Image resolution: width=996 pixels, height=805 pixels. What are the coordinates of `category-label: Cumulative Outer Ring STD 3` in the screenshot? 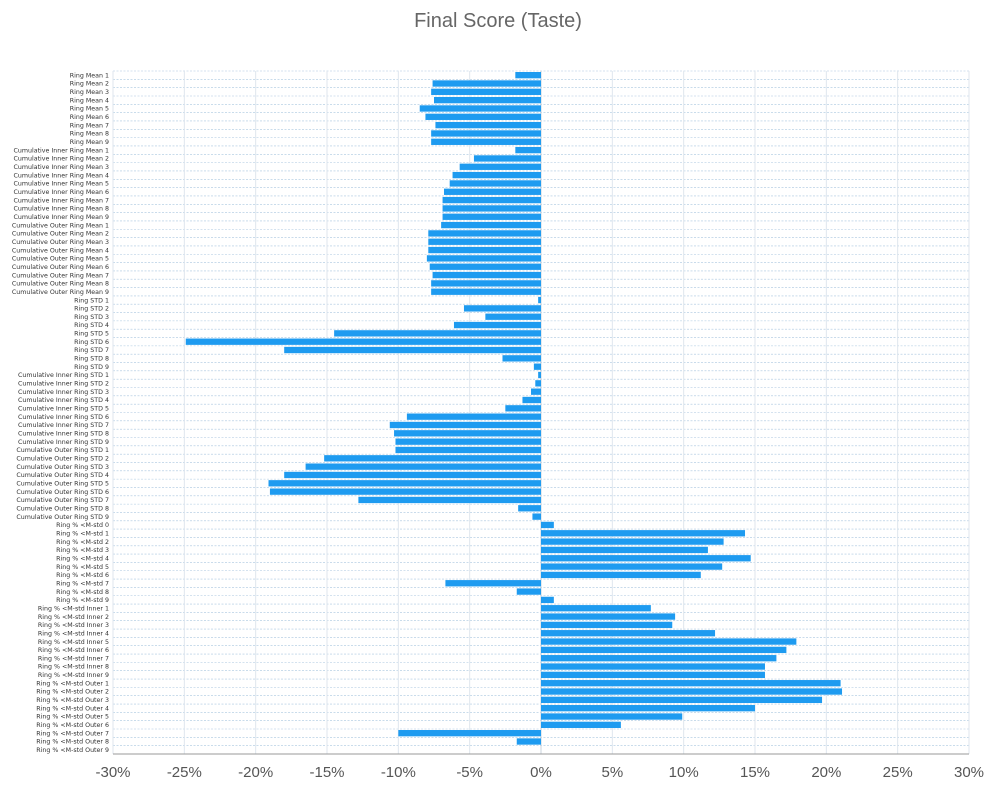 It's located at (62, 467).